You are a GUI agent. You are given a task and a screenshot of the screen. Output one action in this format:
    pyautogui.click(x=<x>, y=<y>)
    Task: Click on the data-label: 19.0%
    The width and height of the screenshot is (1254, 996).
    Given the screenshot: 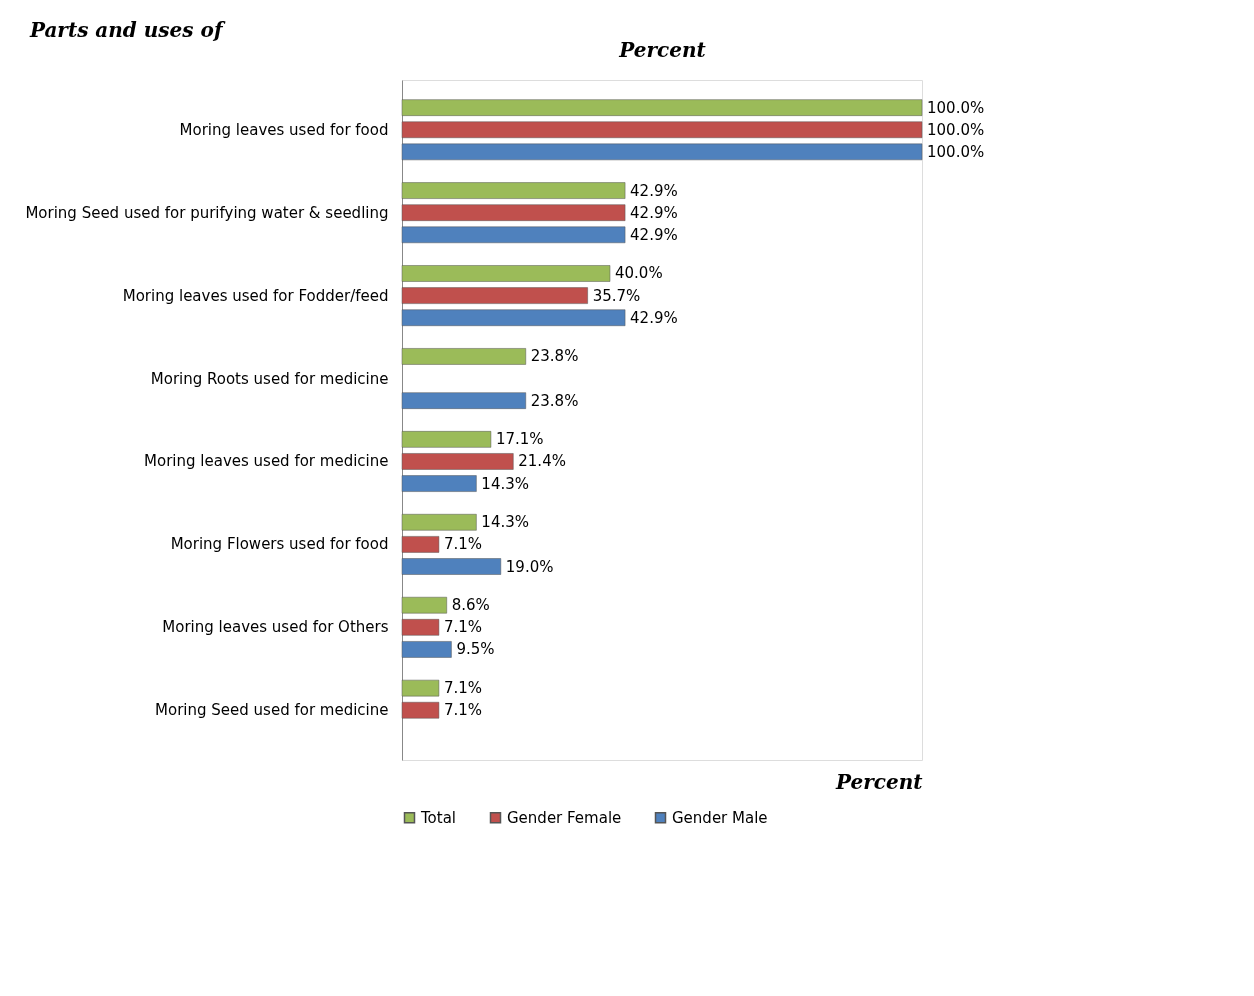 What is the action you would take?
    pyautogui.click(x=529, y=566)
    